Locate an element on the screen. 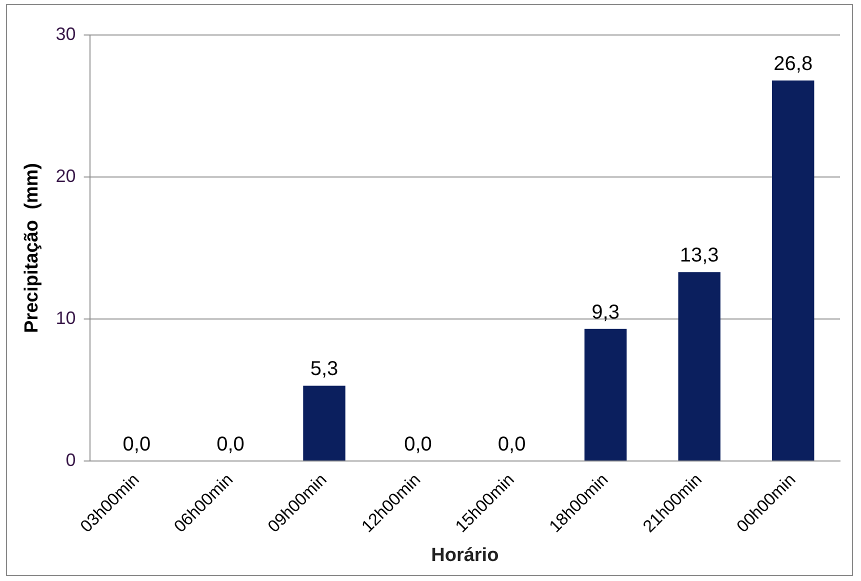 The height and width of the screenshot is (581, 861). data-label: 9,3 is located at coordinates (606, 312).